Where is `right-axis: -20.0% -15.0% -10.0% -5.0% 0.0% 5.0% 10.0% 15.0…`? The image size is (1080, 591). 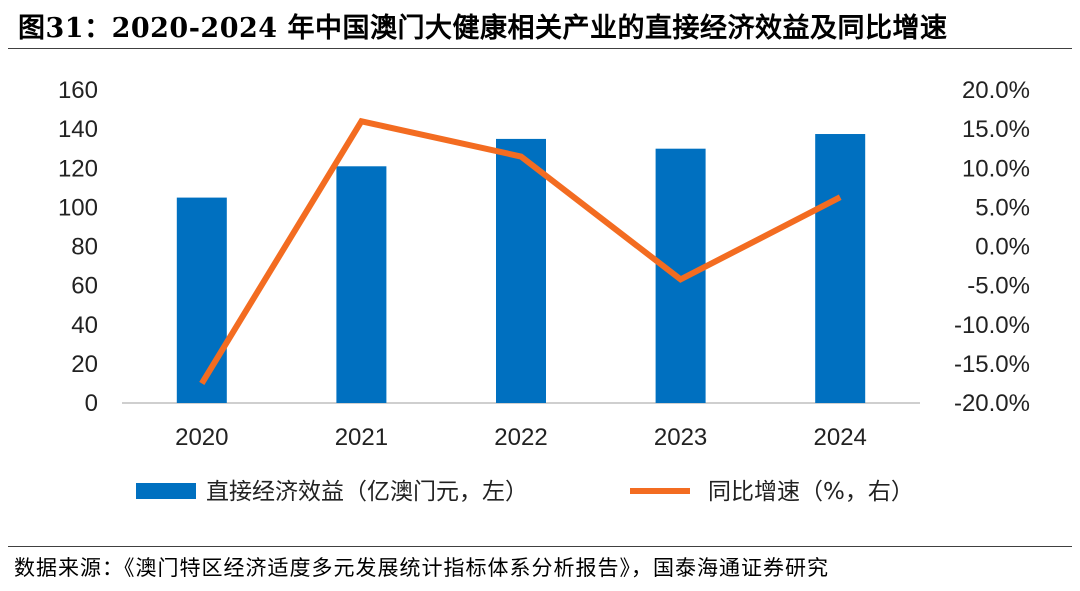 right-axis: -20.0% -15.0% -10.0% -5.0% 0.0% 5.0% 10.0% 15.0… is located at coordinates (992, 247).